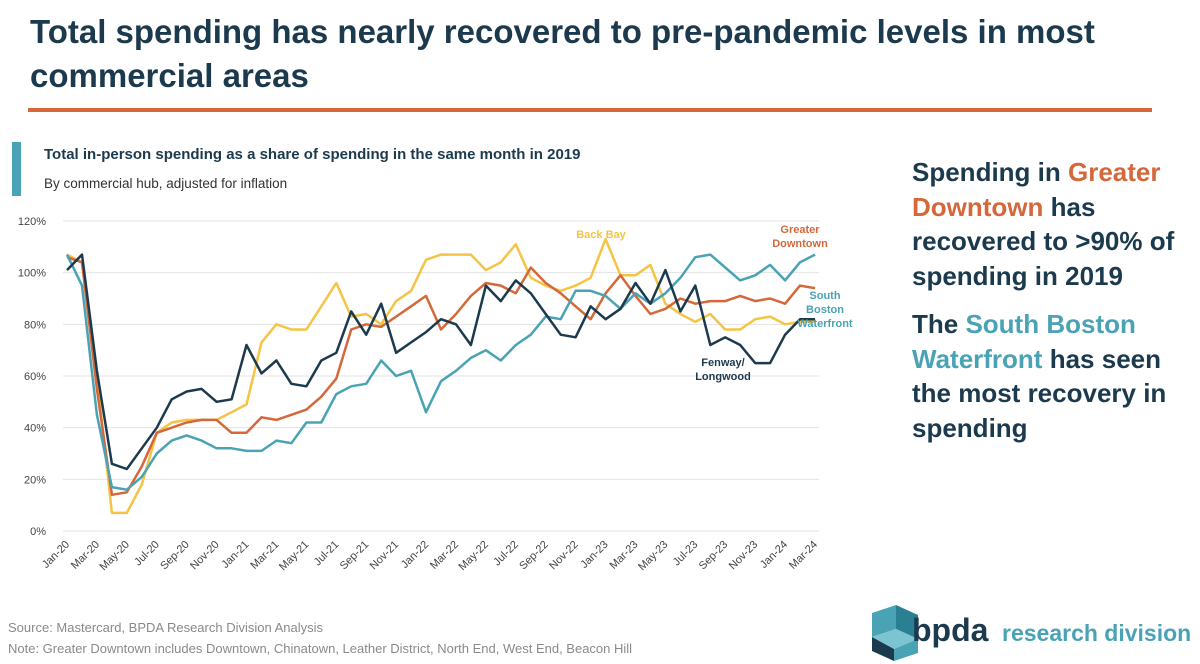  I want to click on summary-text: has seen the most recovery in spending, so click(1039, 393).